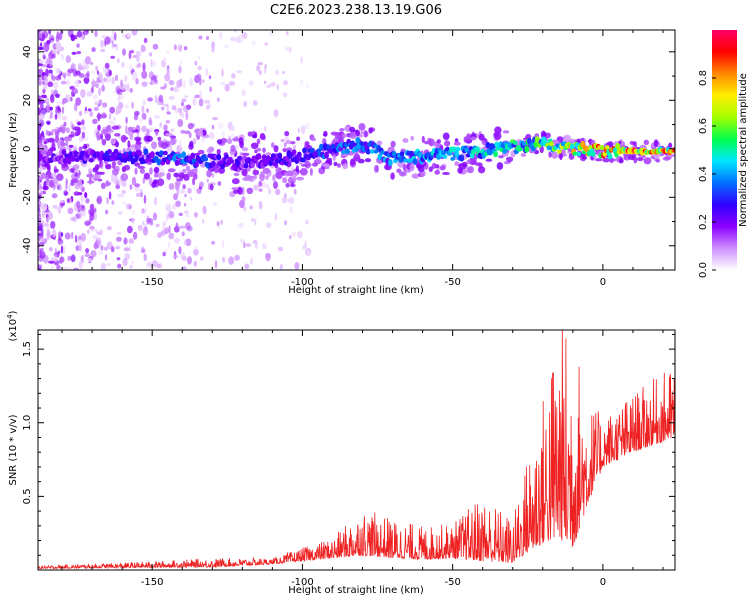  Describe the element at coordinates (356, 590) in the screenshot. I see `snr-x-axis-label: Height of straight line (km)` at that location.